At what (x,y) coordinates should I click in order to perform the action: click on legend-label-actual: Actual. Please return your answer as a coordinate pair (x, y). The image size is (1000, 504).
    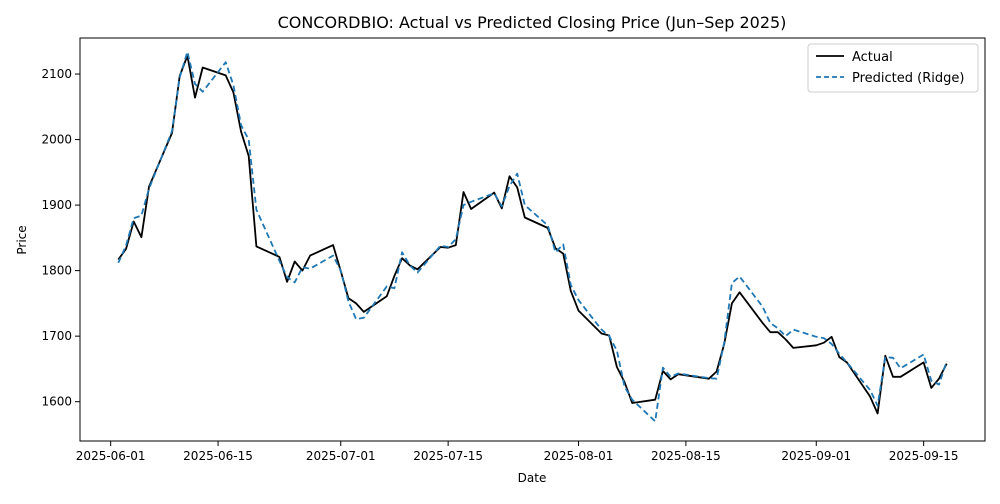
    Looking at the image, I should click on (872, 57).